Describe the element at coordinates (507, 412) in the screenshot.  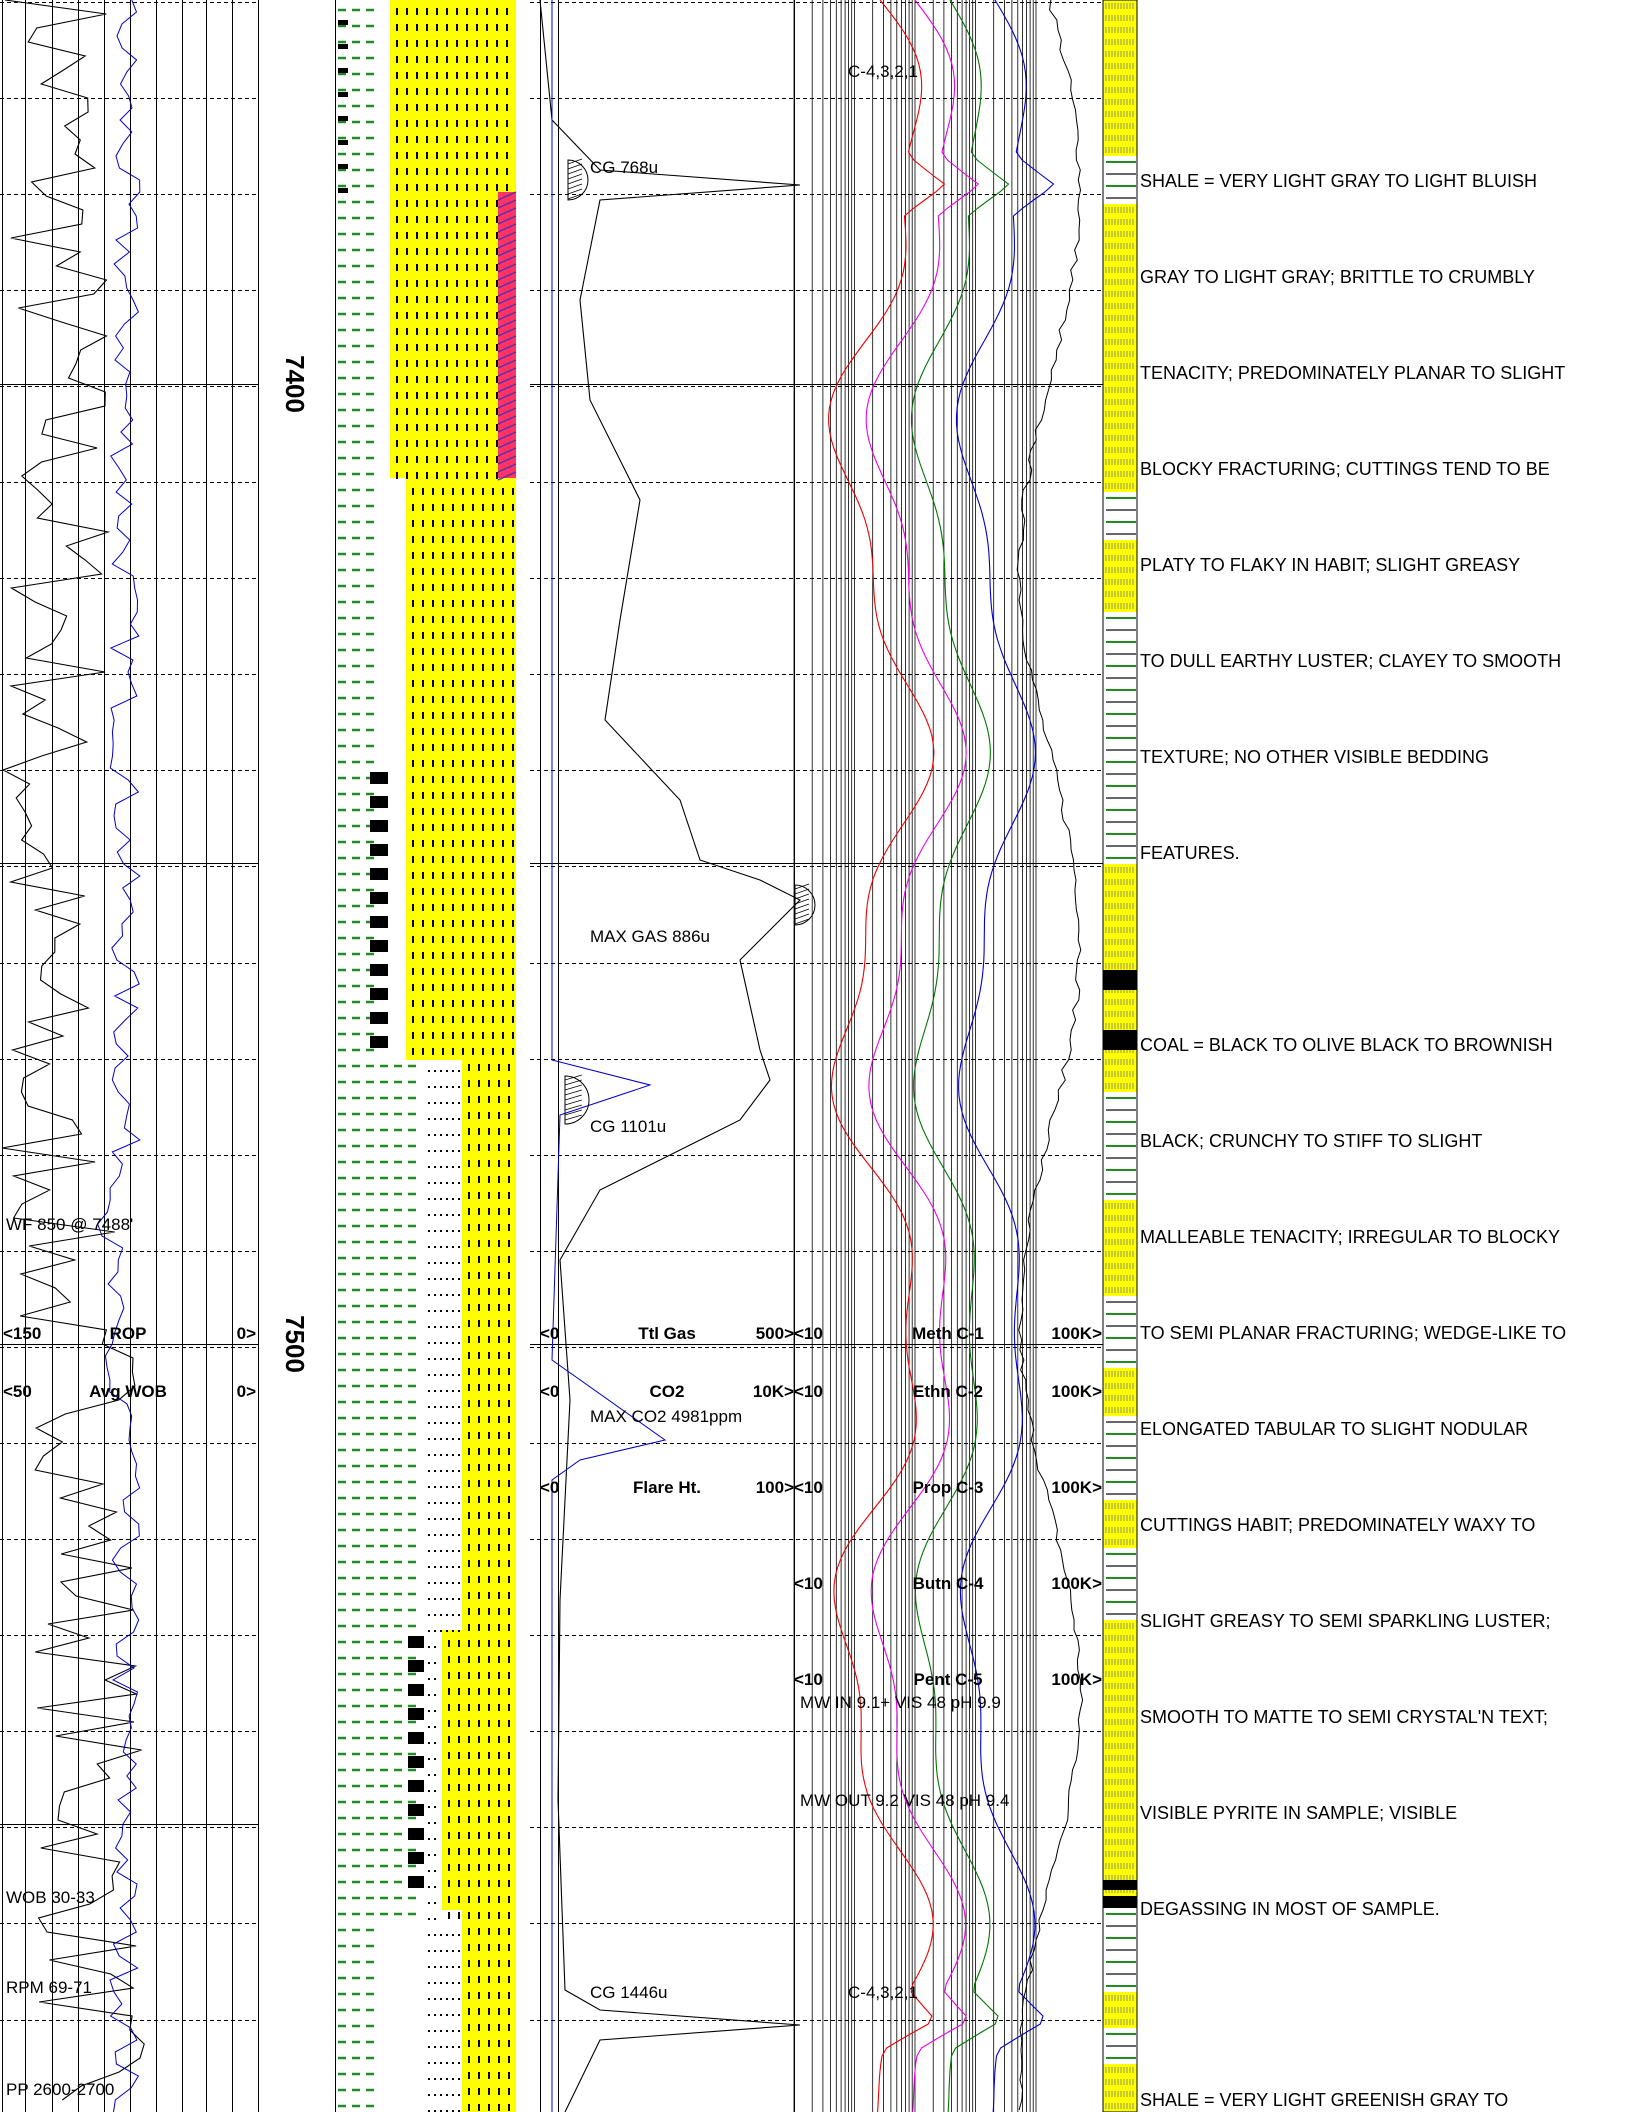
I see `fracture-hatch` at that location.